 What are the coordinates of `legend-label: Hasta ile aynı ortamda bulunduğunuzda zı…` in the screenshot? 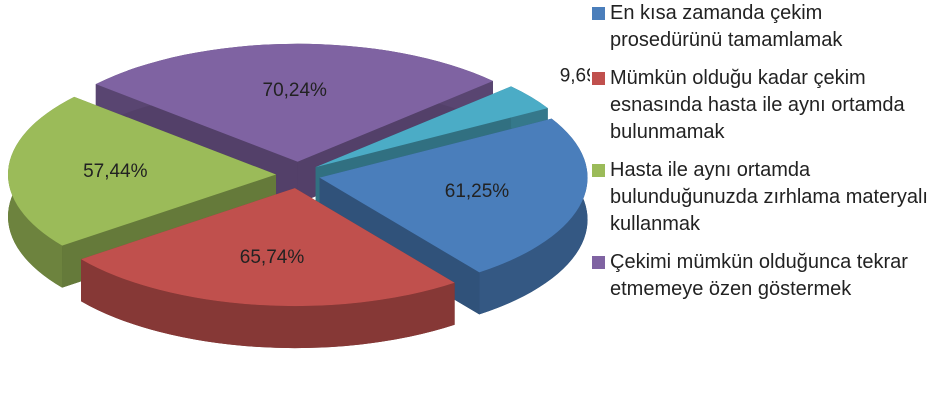 It's located at (769, 197).